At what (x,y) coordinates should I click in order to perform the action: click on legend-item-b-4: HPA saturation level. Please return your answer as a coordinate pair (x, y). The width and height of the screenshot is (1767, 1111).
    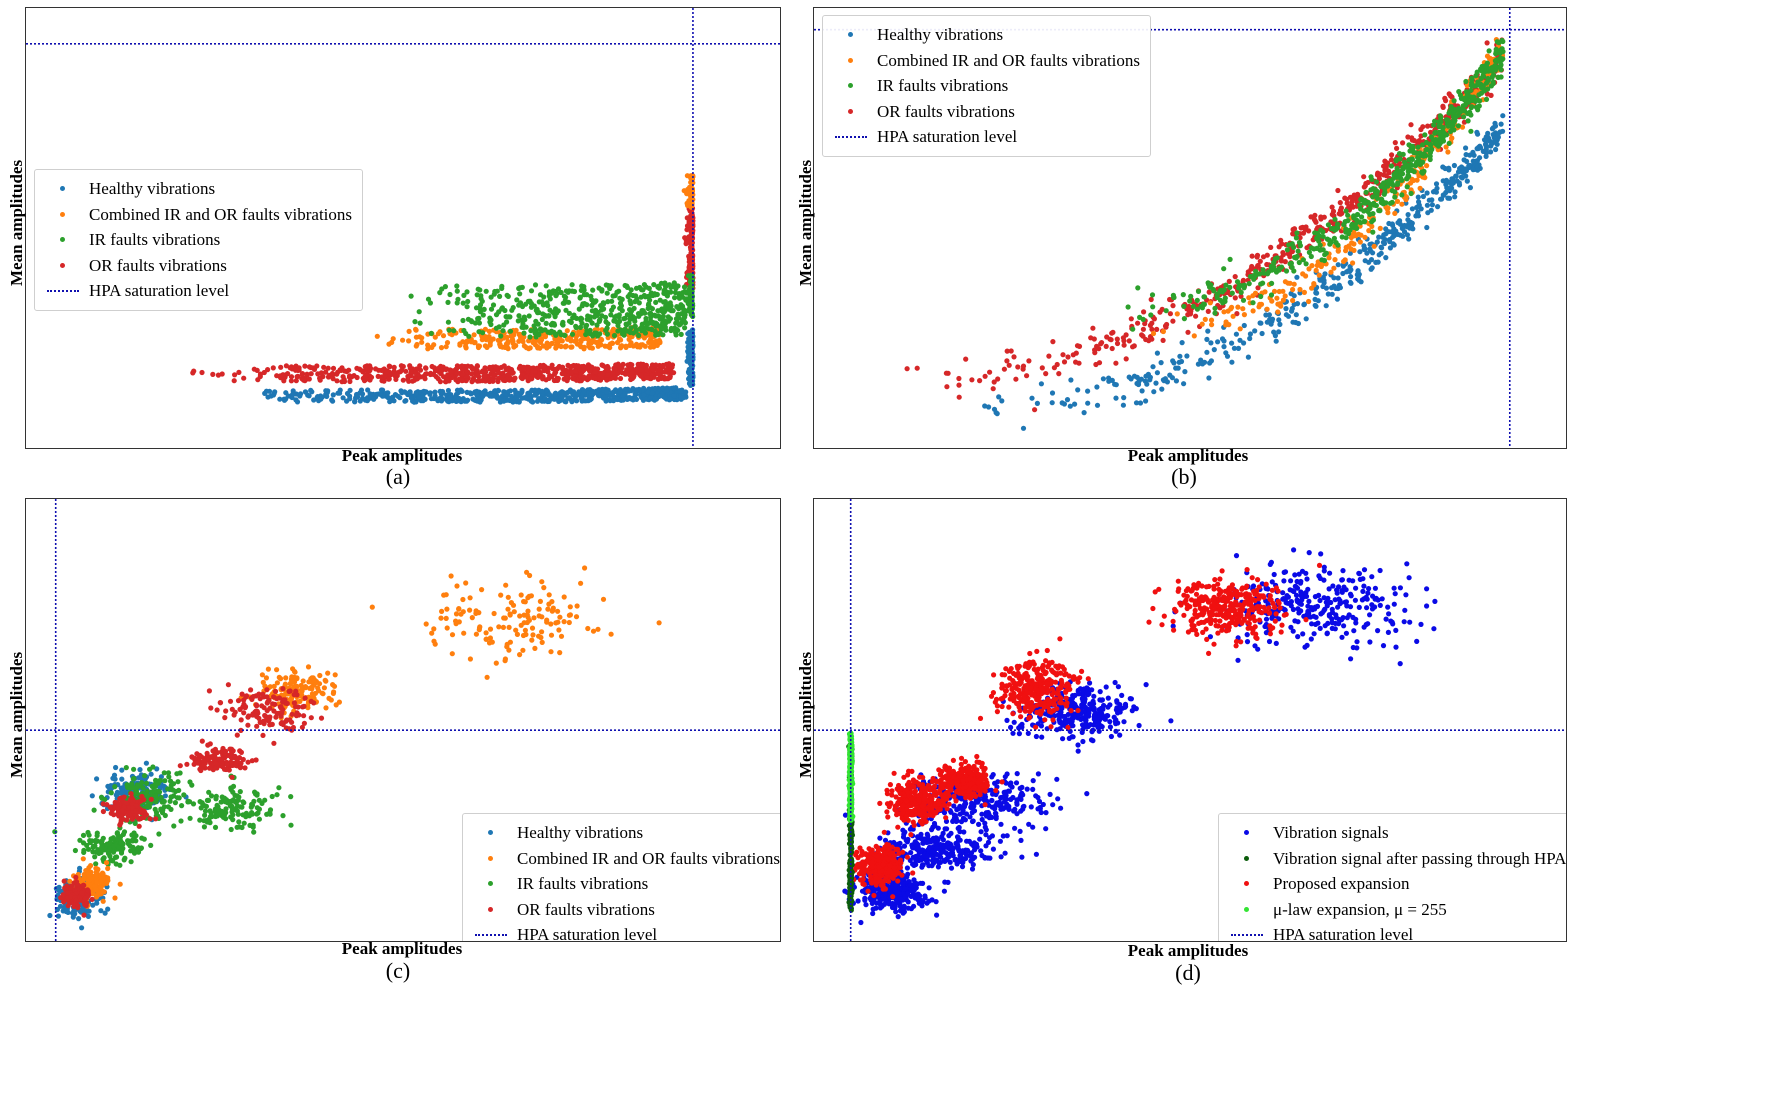
    Looking at the image, I should click on (985, 137).